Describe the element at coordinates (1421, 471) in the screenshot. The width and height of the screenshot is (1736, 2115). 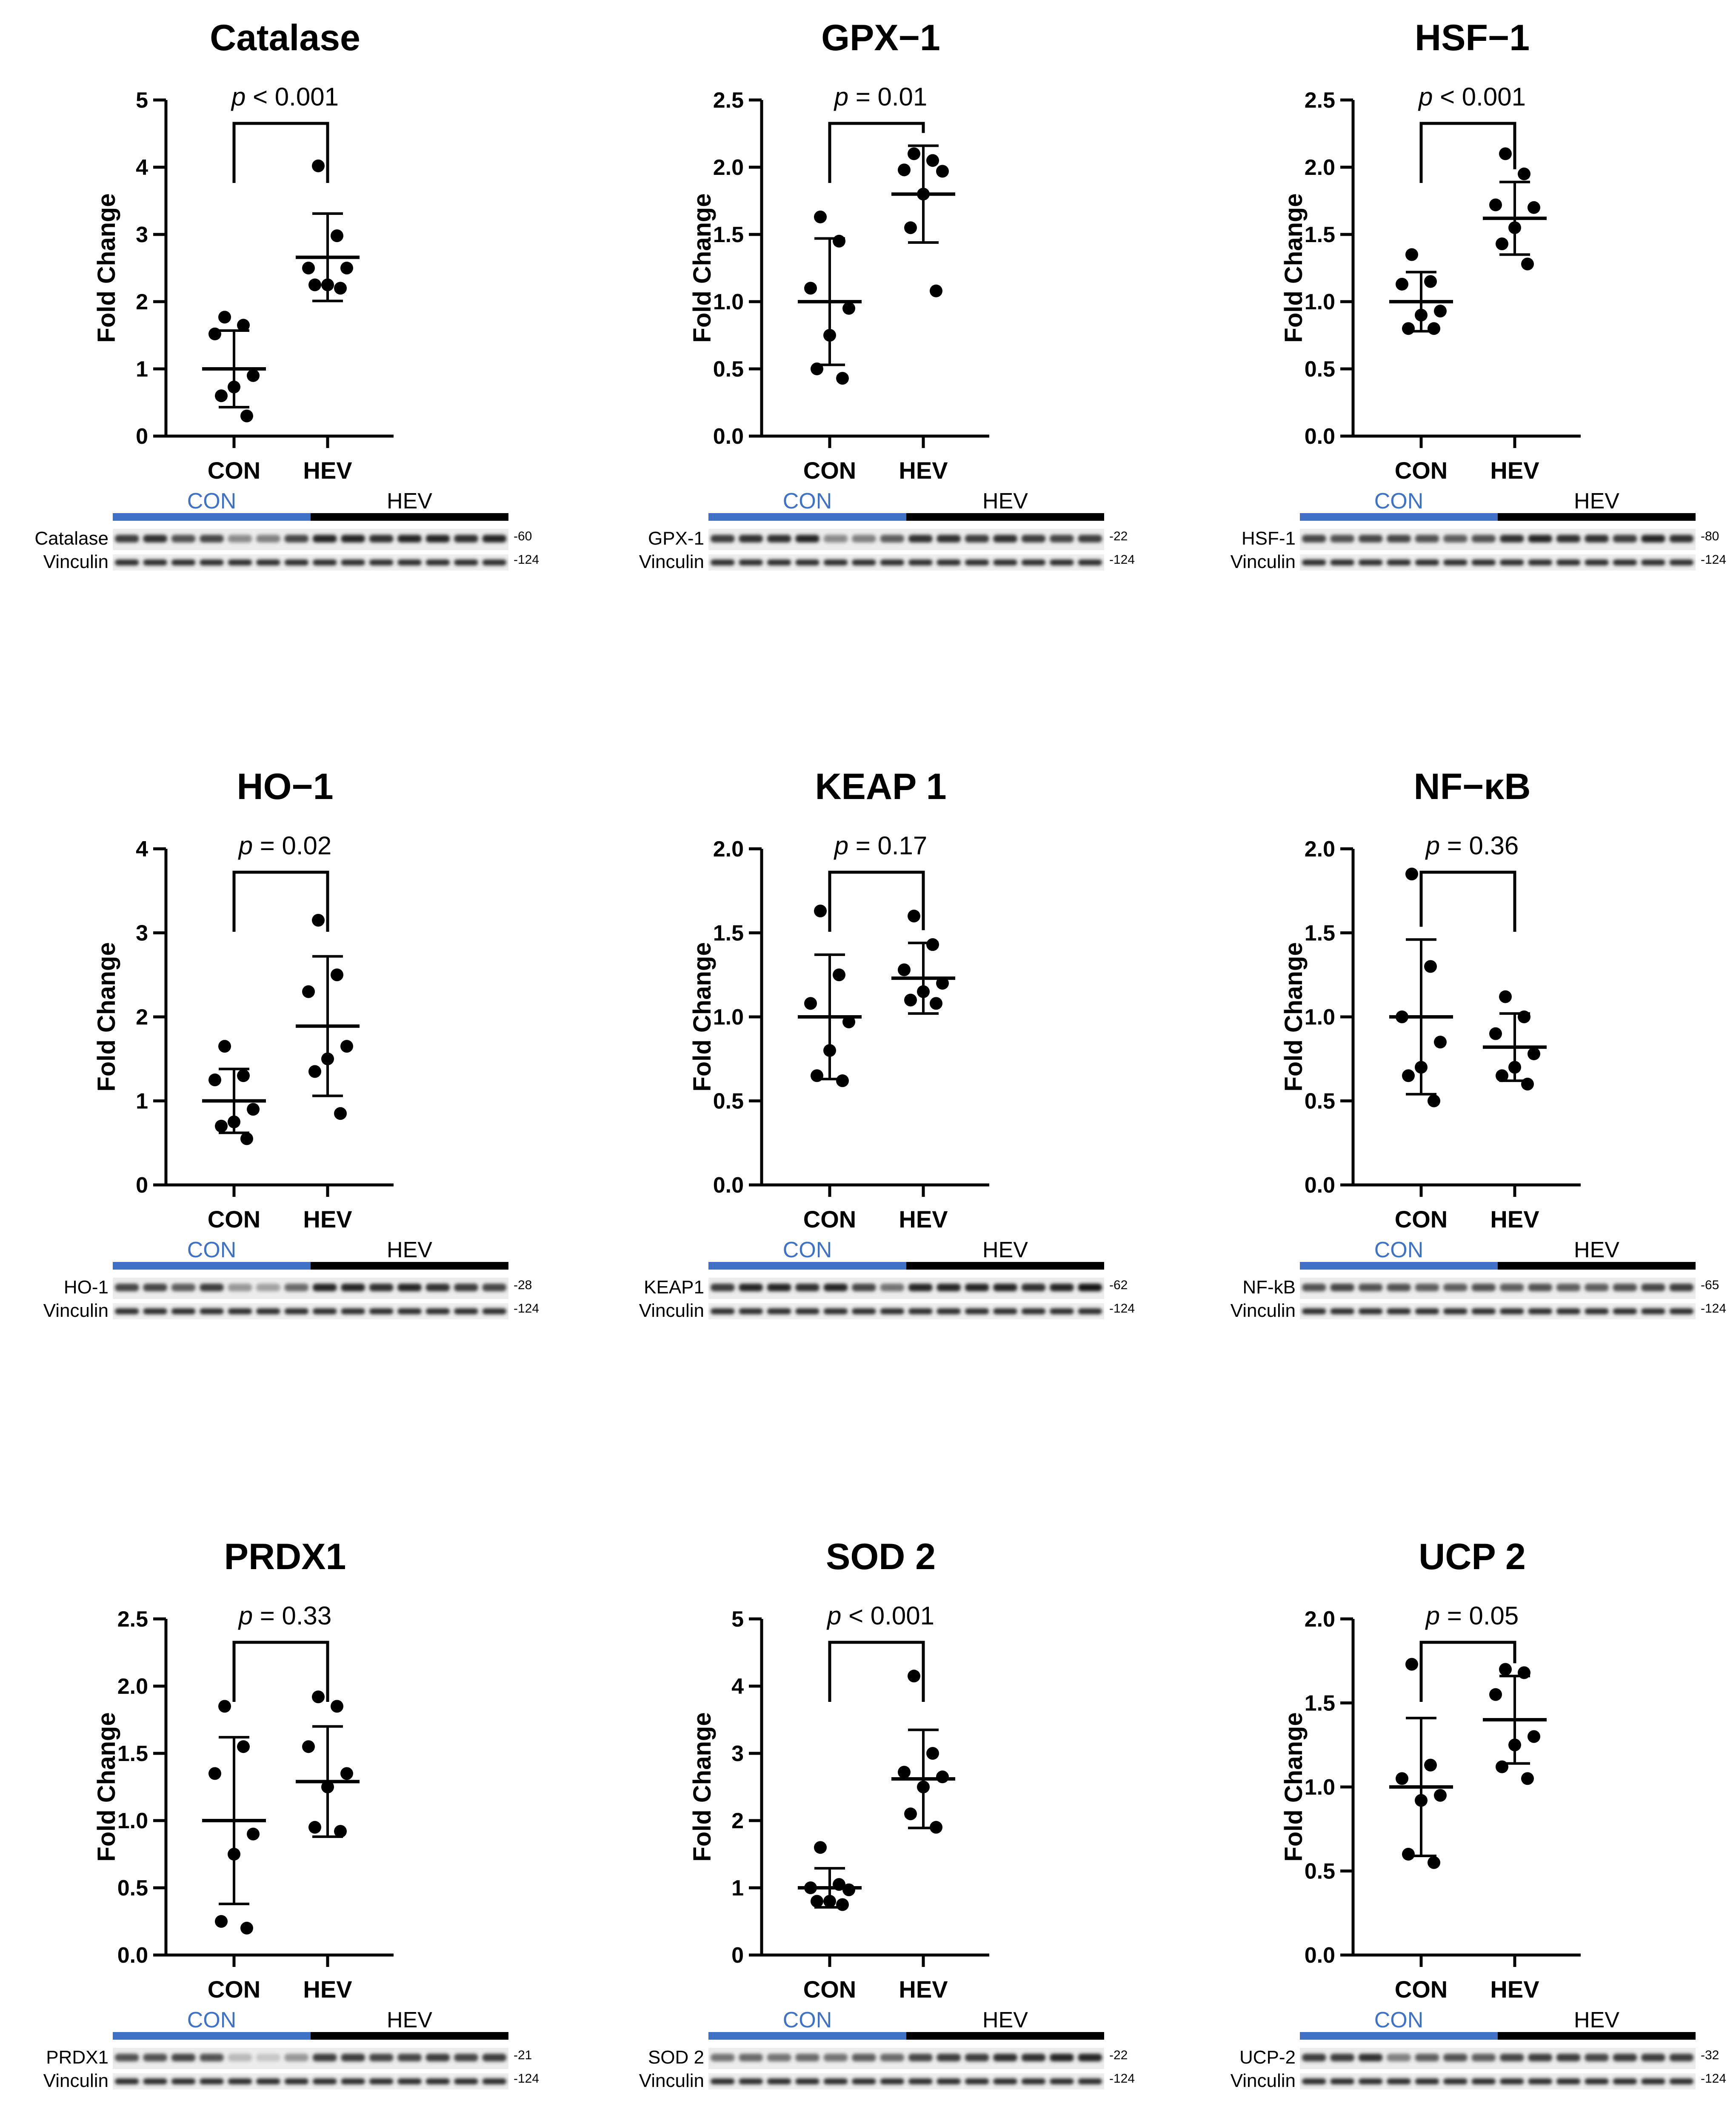
I see `x-tick-label: CON` at that location.